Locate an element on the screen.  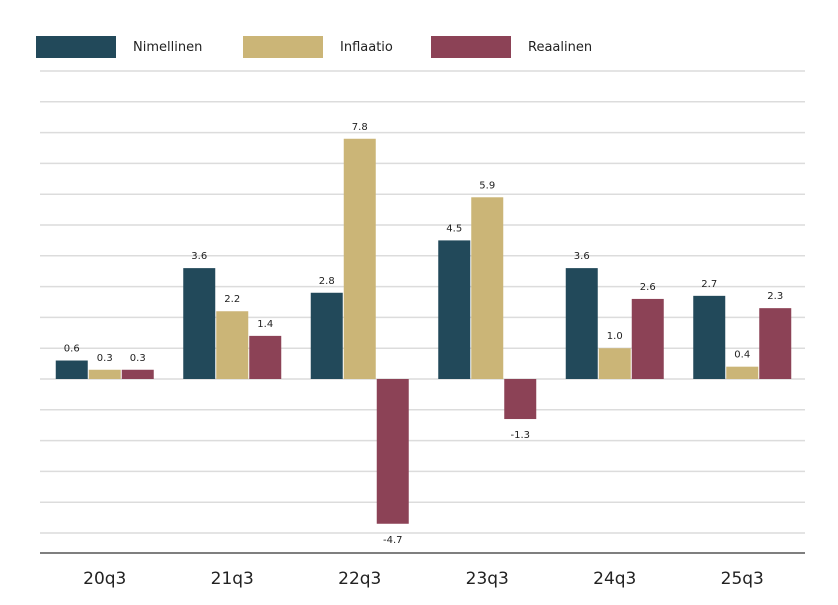
data-label: 4.5 is located at coordinates (454, 228).